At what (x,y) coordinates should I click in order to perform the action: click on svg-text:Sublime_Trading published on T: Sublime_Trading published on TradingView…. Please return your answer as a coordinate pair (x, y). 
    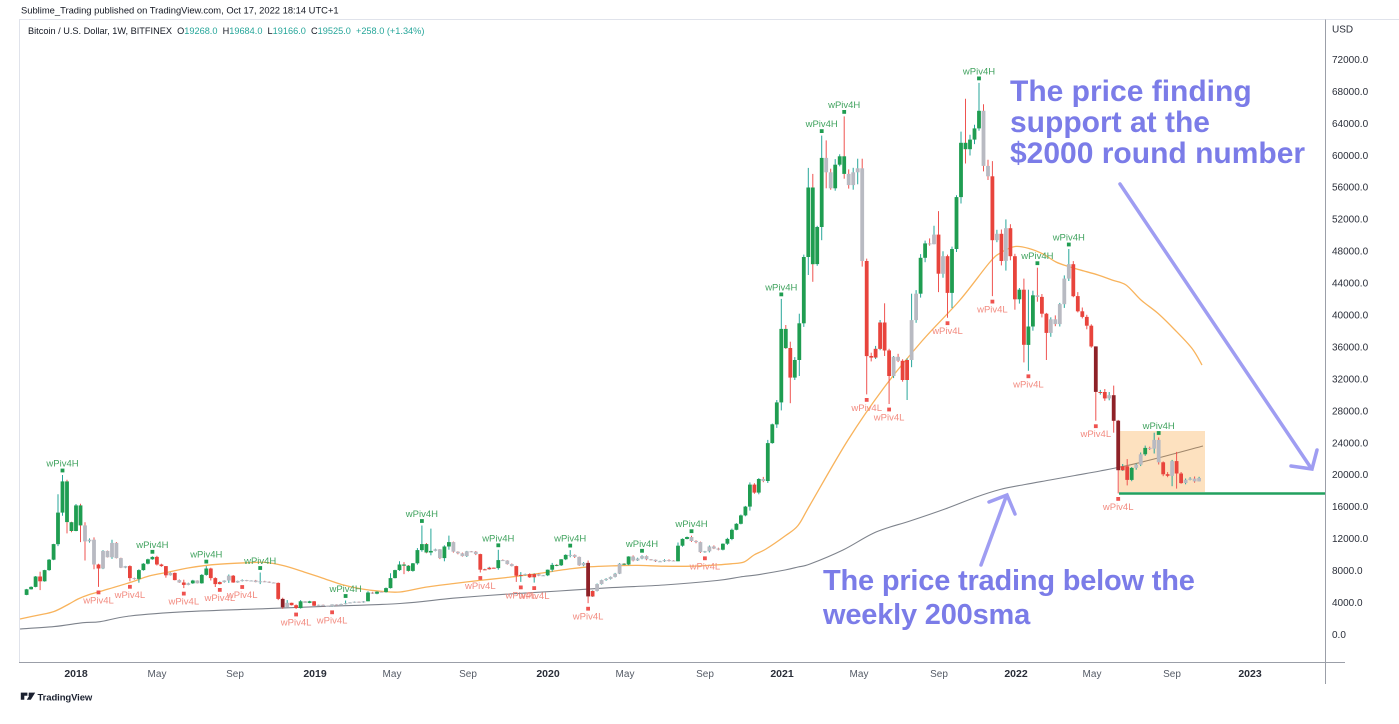
    Looking at the image, I should click on (180, 10).